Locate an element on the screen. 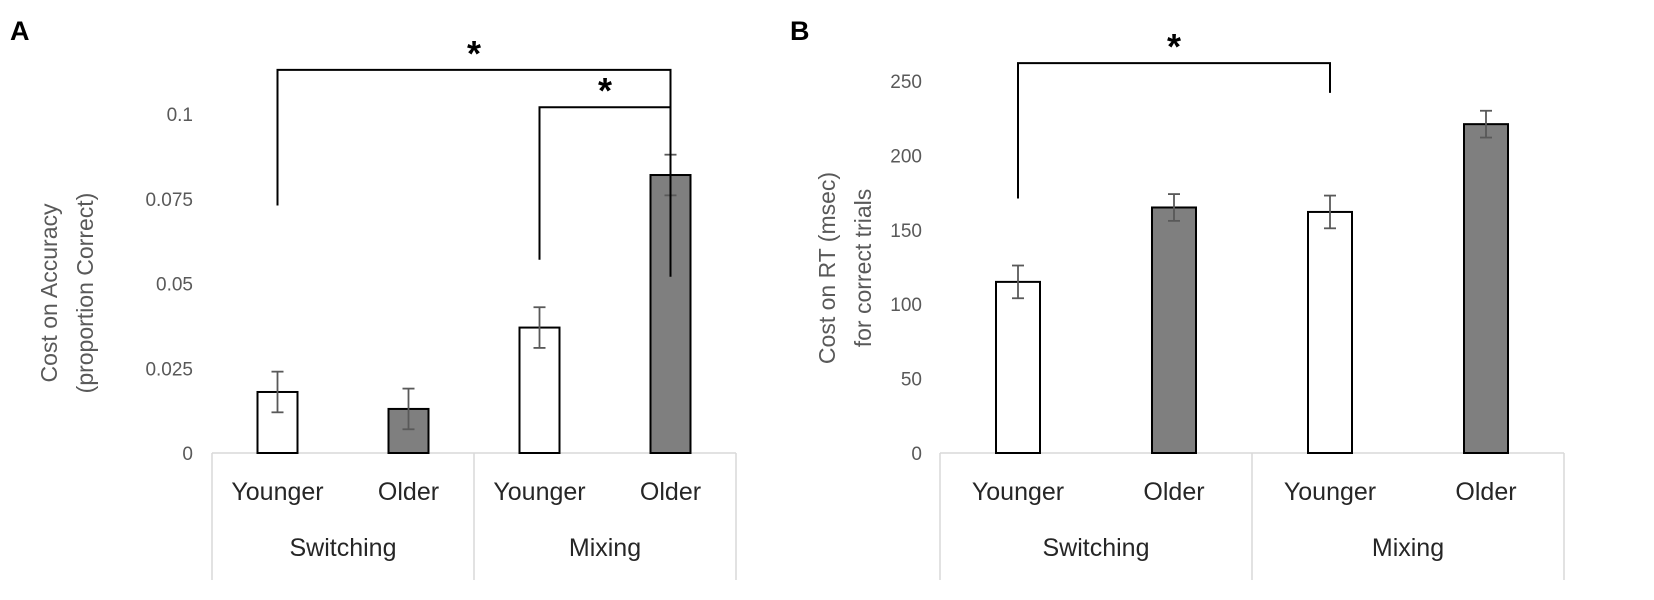 The width and height of the screenshot is (1654, 600). panel-a-ytick-label: 0.05 is located at coordinates (174, 285).